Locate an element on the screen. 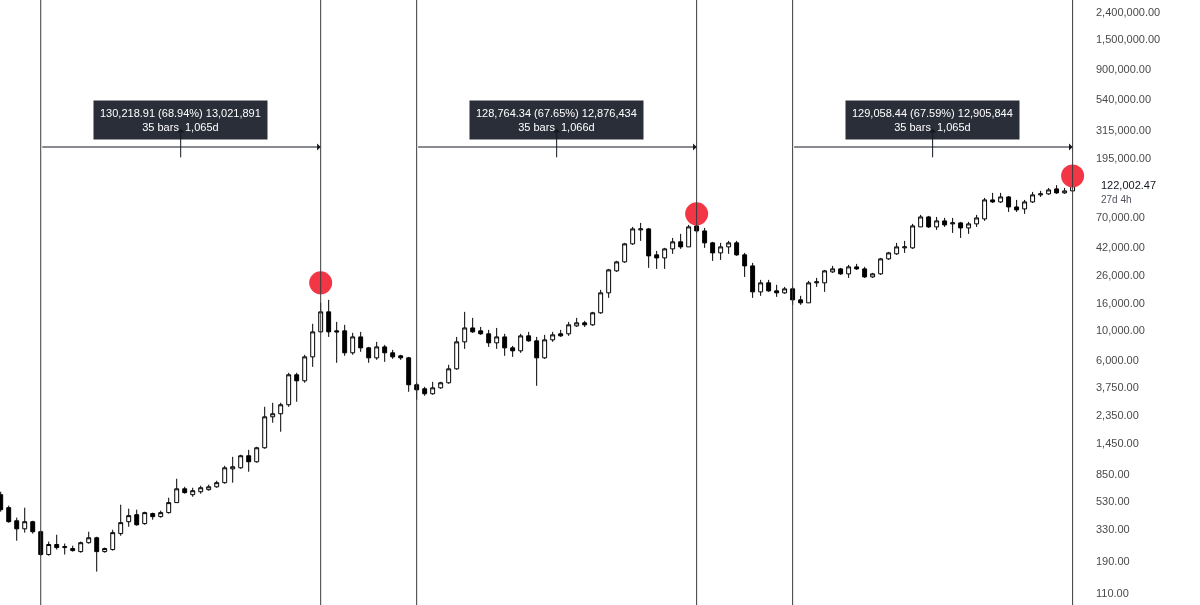 The width and height of the screenshot is (1200, 605). annotation: 130,218.91 (68.94%) 13,021,891 35 bars, 1,065d is located at coordinates (180, 120).